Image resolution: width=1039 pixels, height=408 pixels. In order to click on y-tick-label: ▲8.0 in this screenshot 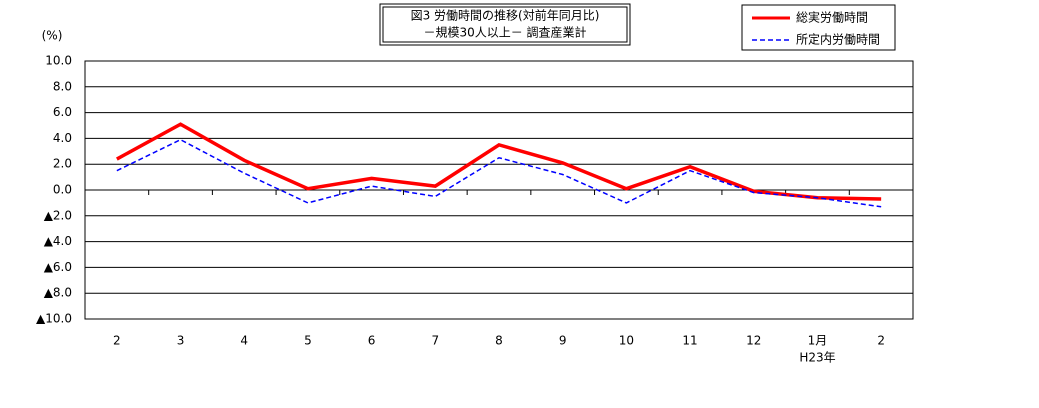, I will do `click(58, 293)`.